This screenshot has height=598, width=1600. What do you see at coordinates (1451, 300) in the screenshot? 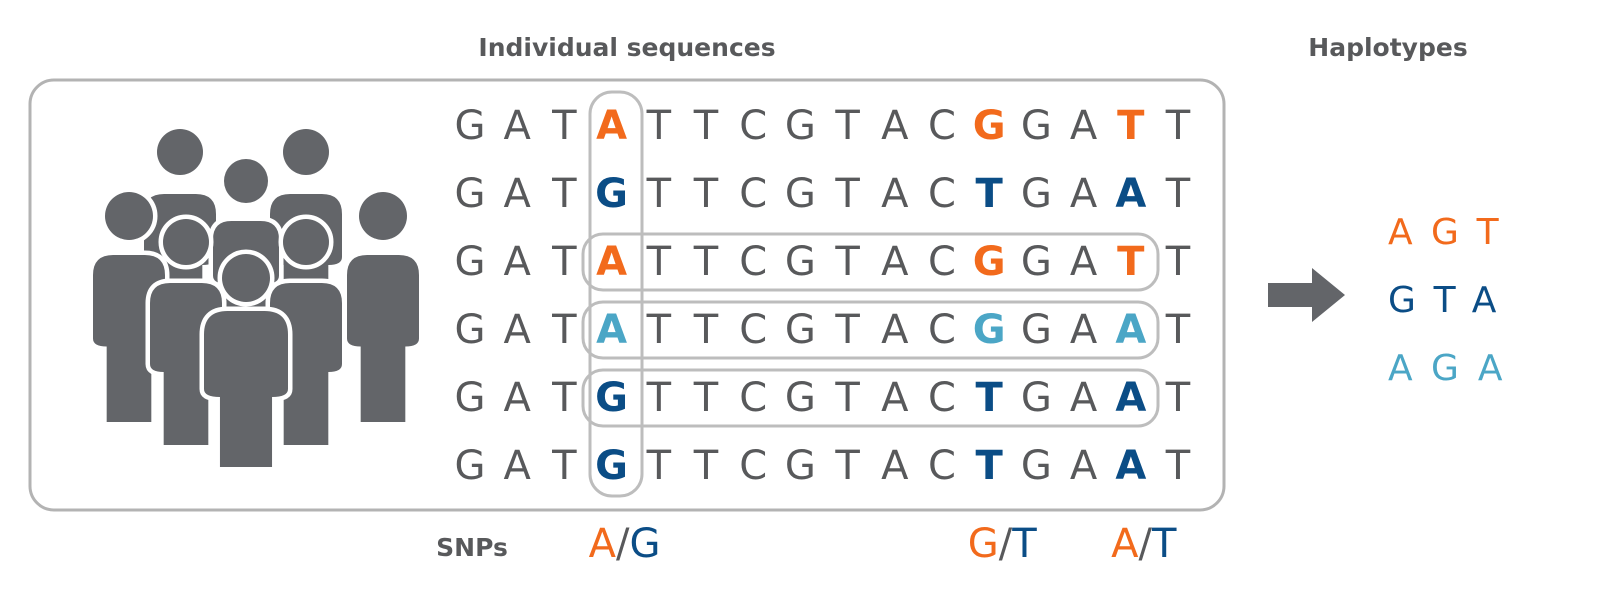
I see `haplotype-2: GTA` at bounding box center [1451, 300].